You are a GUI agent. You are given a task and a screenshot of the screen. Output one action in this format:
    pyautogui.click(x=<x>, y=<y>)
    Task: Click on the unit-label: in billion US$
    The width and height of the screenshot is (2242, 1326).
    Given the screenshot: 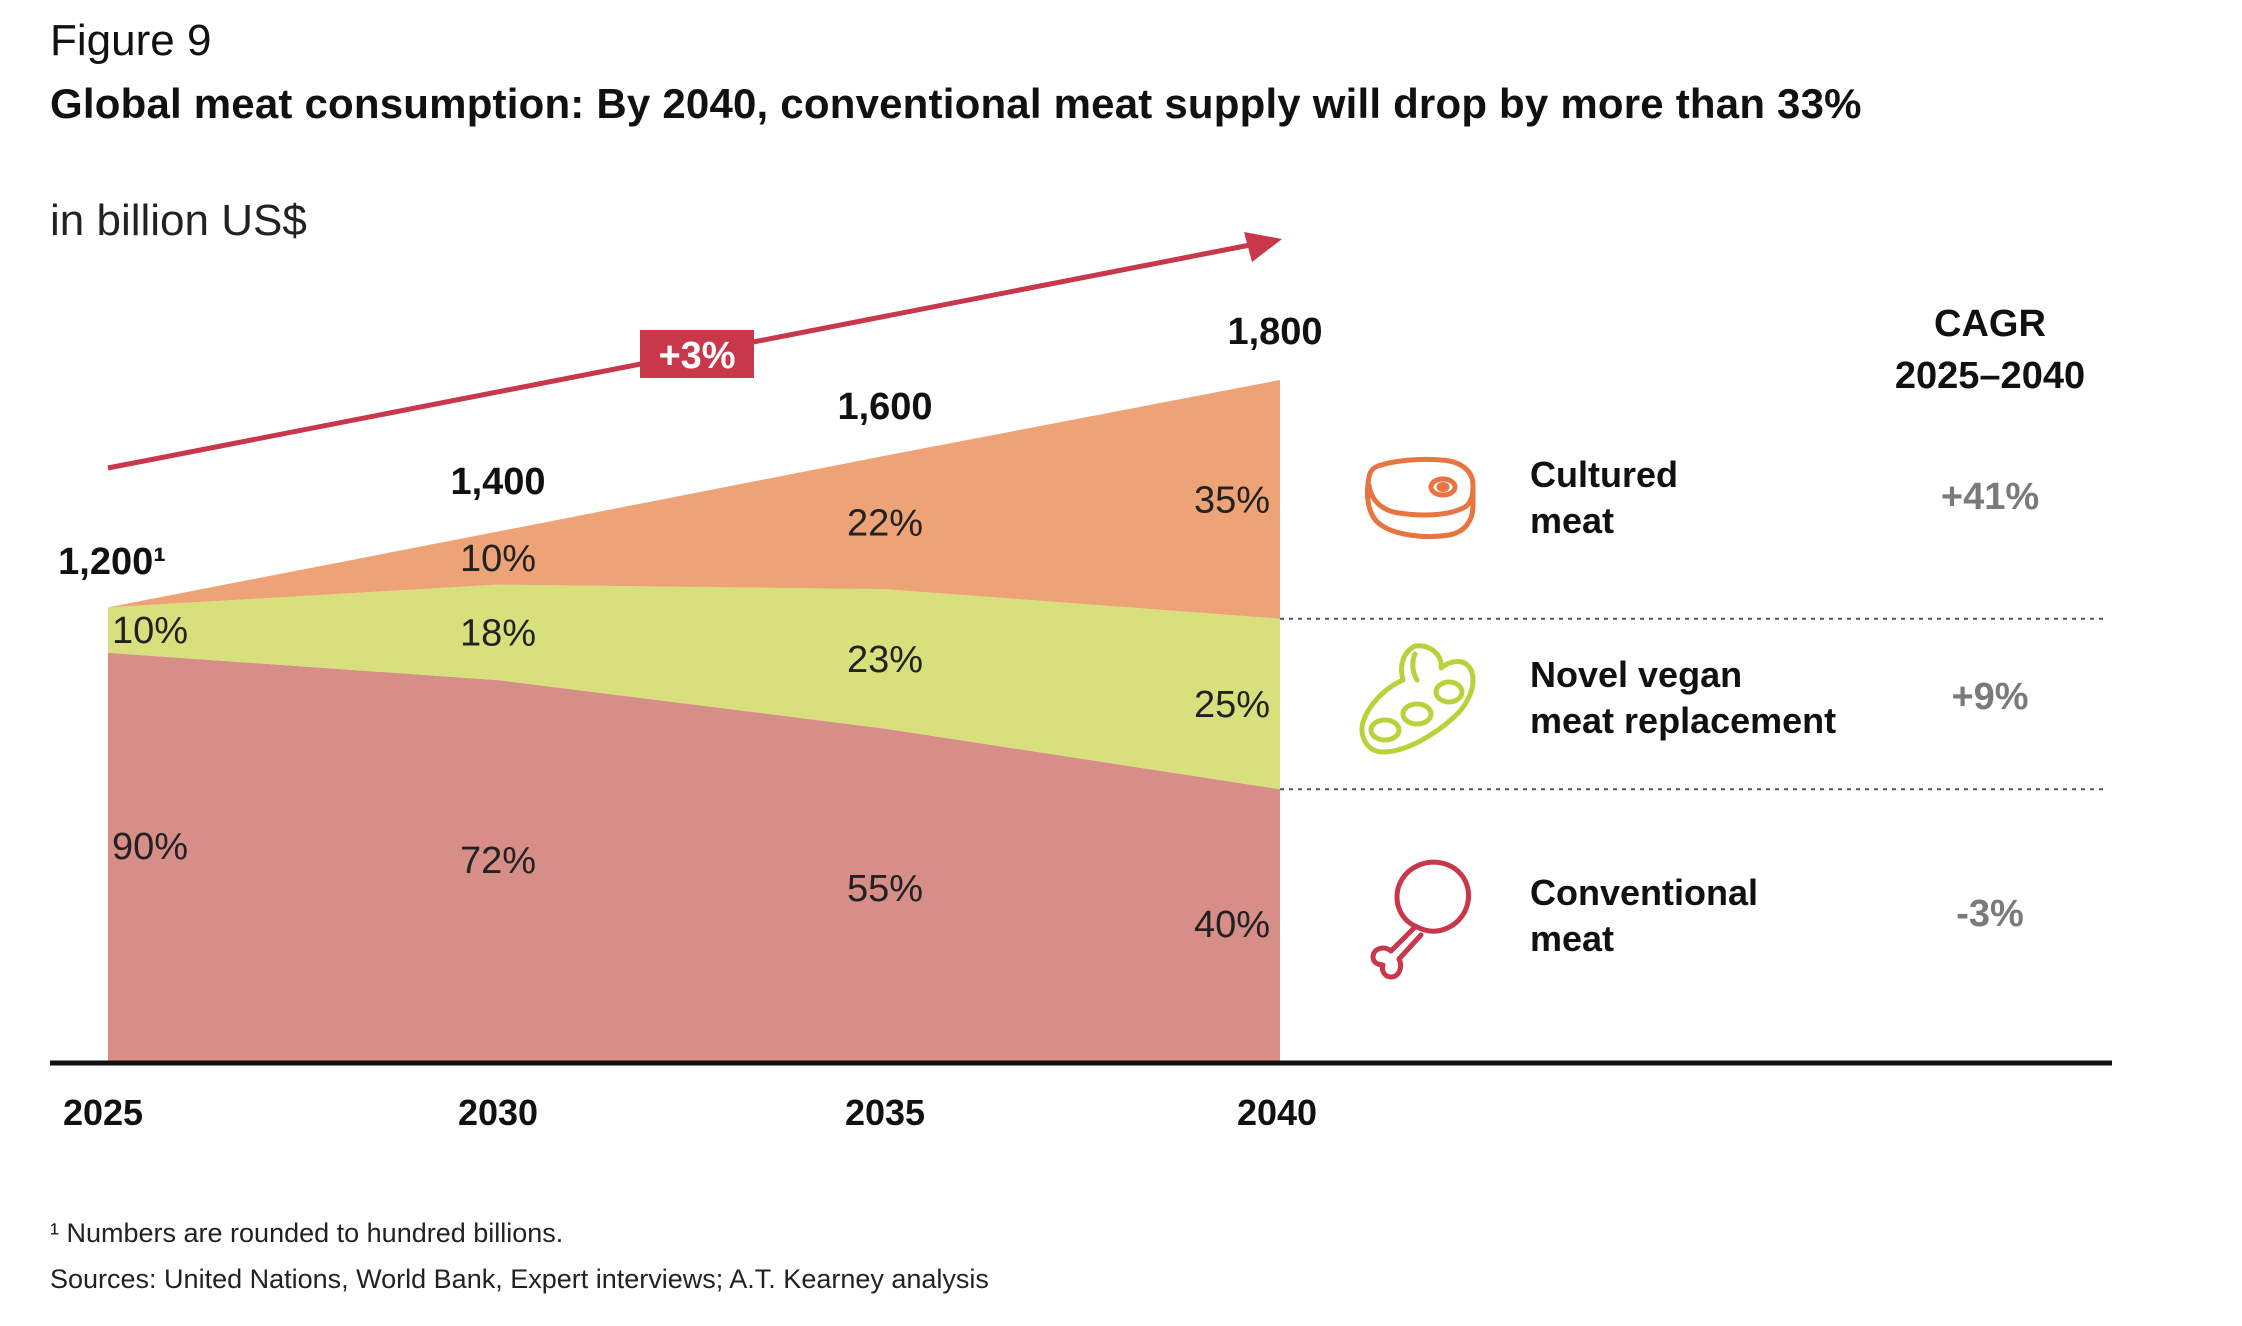 What is the action you would take?
    pyautogui.click(x=178, y=220)
    